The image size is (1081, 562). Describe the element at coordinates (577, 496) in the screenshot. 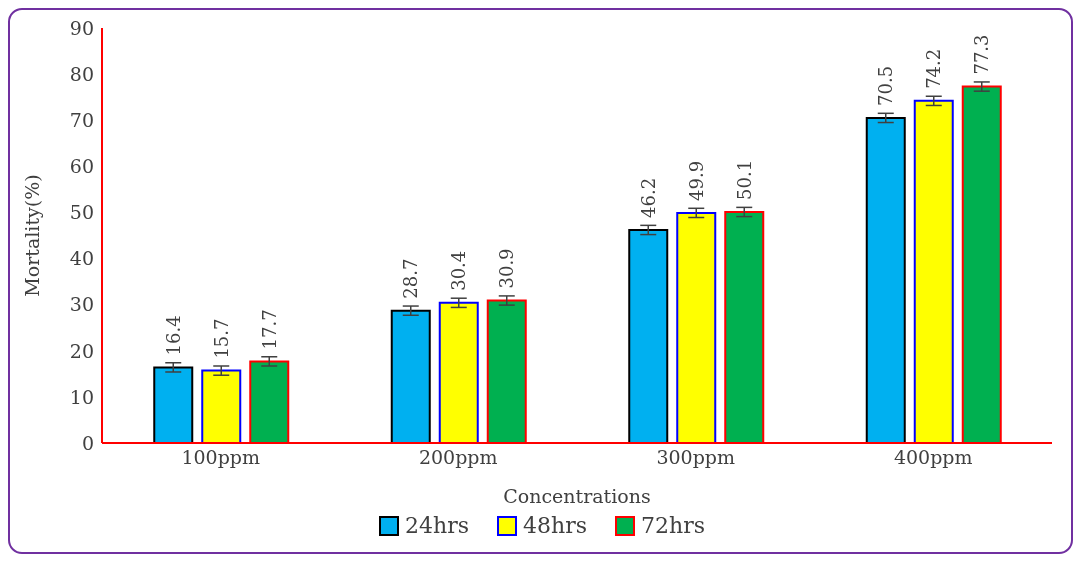

I see `x-axis-title: Concentrations` at that location.